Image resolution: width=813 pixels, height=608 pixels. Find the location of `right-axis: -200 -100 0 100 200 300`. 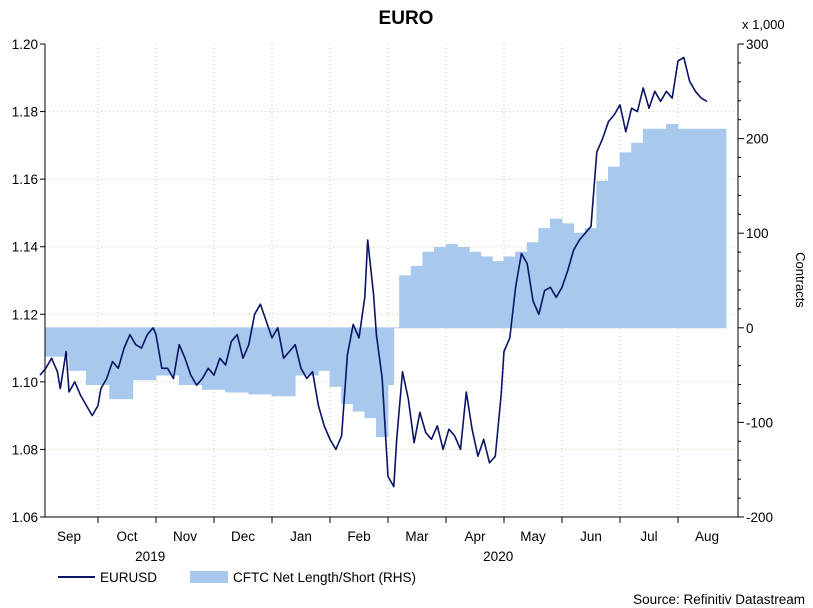

right-axis: -200 -100 0 100 200 300 is located at coordinates (755, 281).